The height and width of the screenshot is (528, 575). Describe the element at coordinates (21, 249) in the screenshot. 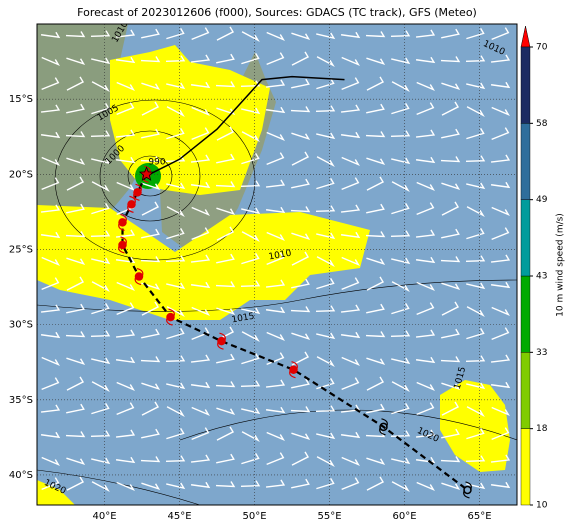

I see `y-tick-label: 25°S` at that location.